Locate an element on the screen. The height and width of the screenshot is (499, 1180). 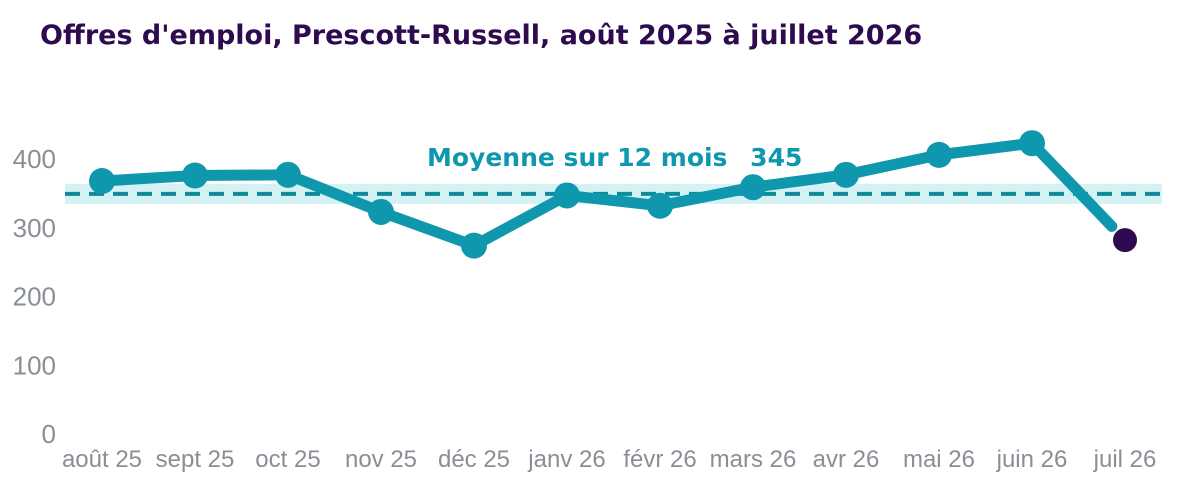
x-tick-label: août 25 is located at coordinates (102, 459).